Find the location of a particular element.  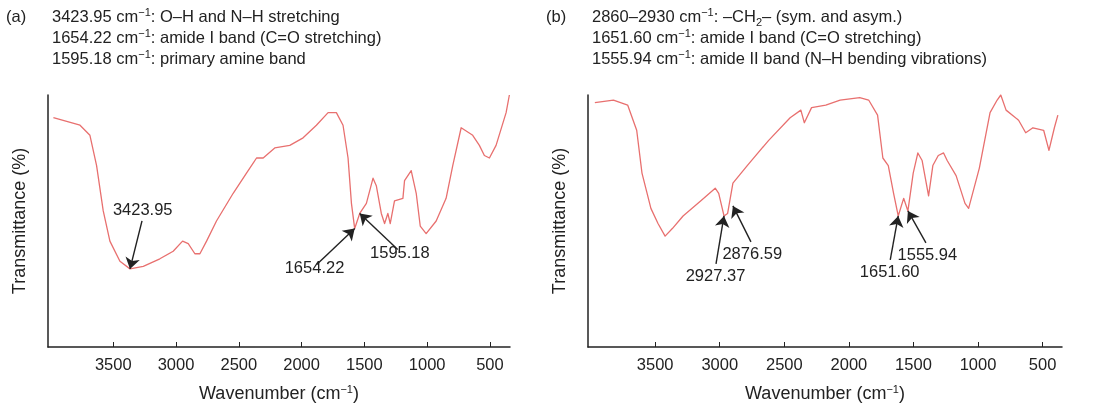

chart-title: (a) is located at coordinates (16, 16).